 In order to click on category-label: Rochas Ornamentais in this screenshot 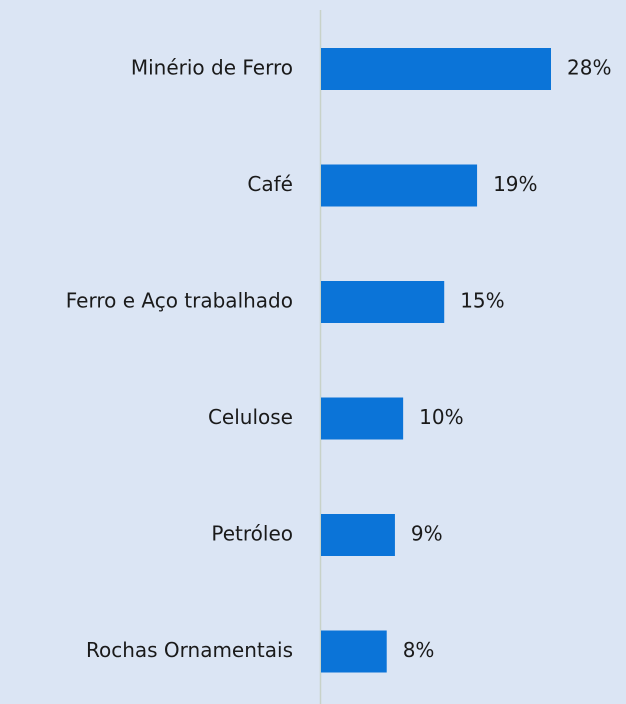, I will do `click(189, 650)`.